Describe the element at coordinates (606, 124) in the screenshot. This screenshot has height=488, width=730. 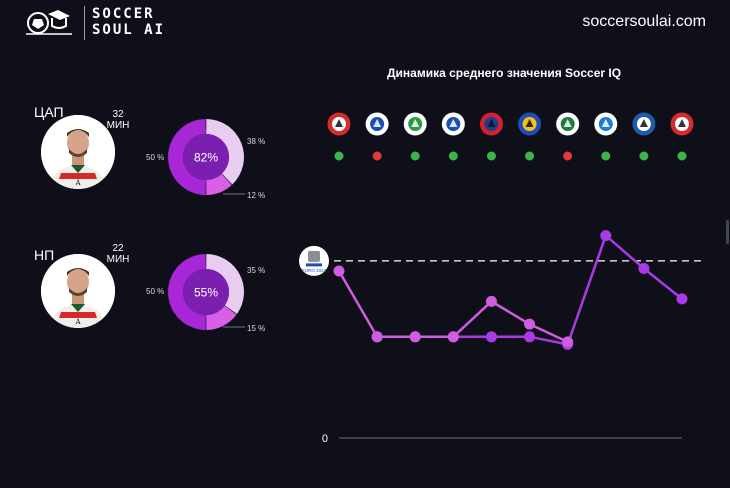
I see `orenburg-logo-icon` at that location.